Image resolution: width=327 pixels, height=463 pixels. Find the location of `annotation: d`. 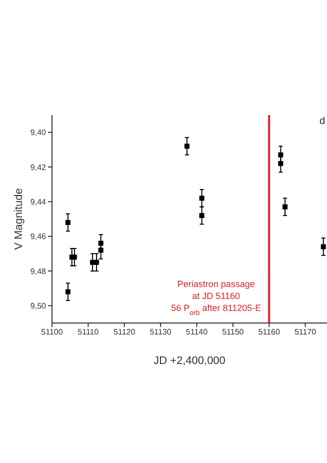

annotation: d is located at coordinates (322, 121).